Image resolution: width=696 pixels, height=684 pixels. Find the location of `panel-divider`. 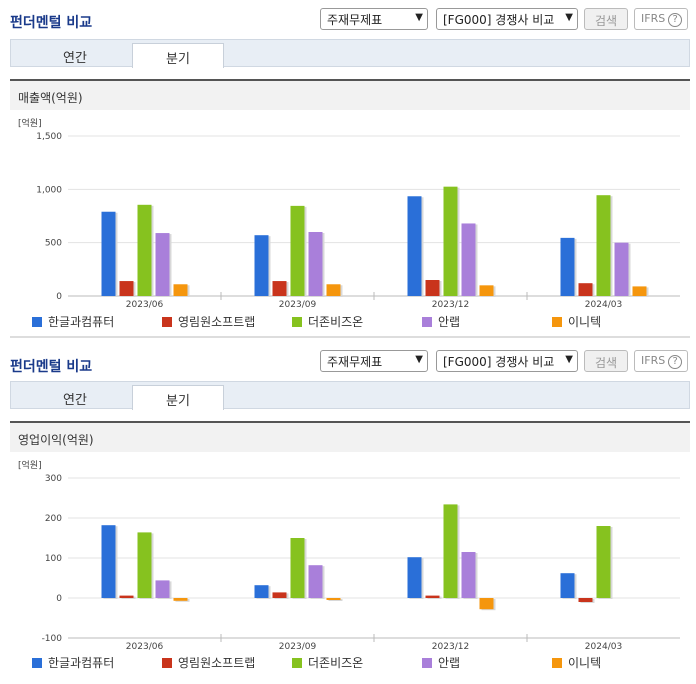

panel-divider is located at coordinates (350, 337).